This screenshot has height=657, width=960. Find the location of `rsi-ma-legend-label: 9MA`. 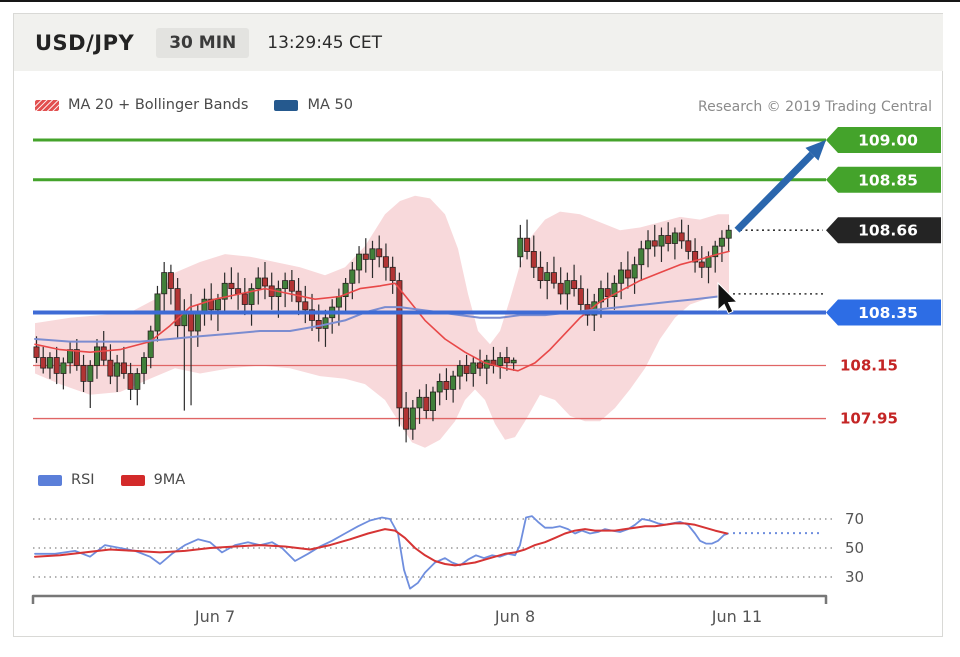

rsi-ma-legend-label: 9MA is located at coordinates (169, 480).